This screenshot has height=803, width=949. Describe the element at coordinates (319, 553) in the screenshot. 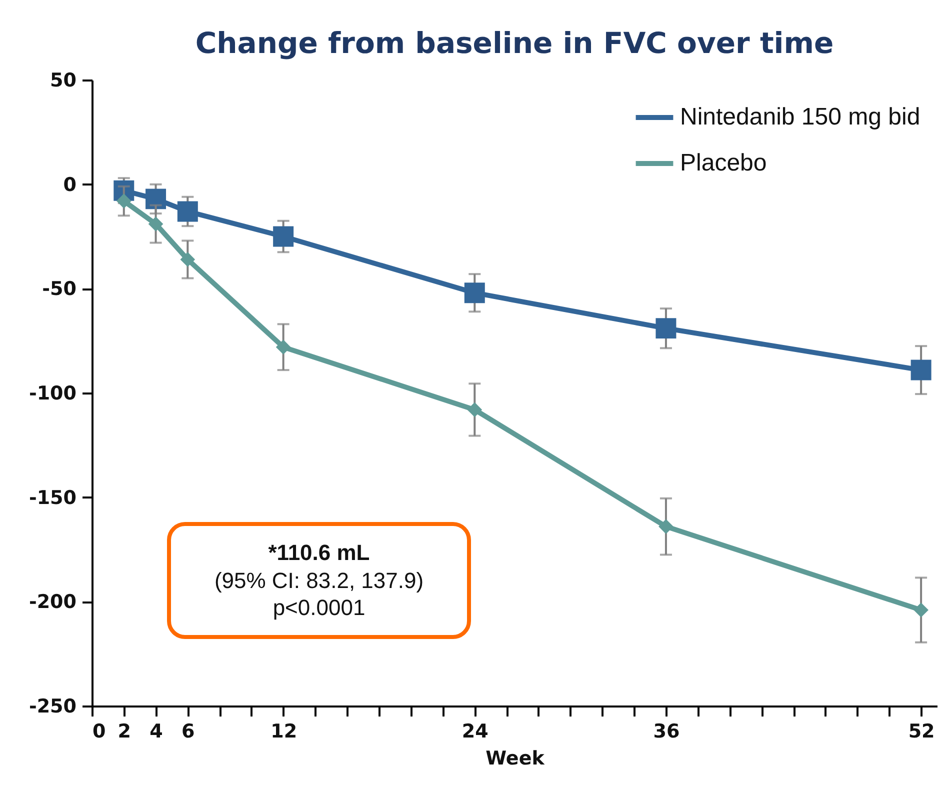

I see `annotation: *110.6 mL` at that location.